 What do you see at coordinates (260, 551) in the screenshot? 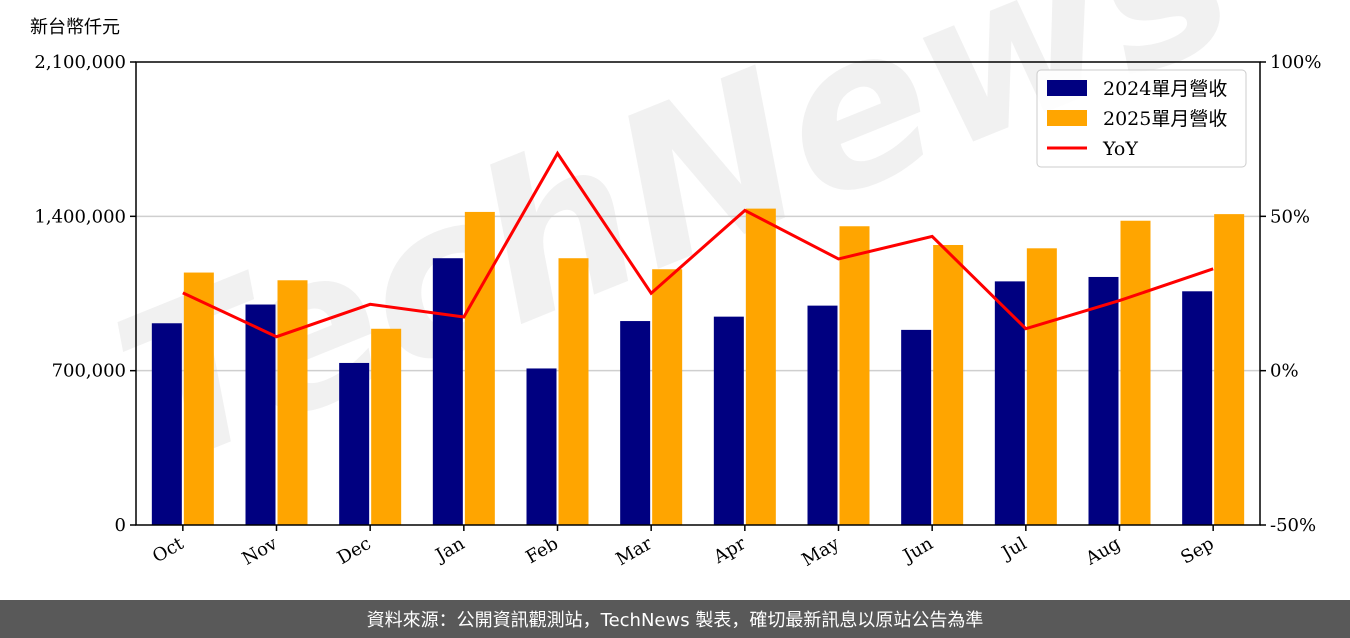
I see `x-tick-label-nov: Nov` at bounding box center [260, 551].